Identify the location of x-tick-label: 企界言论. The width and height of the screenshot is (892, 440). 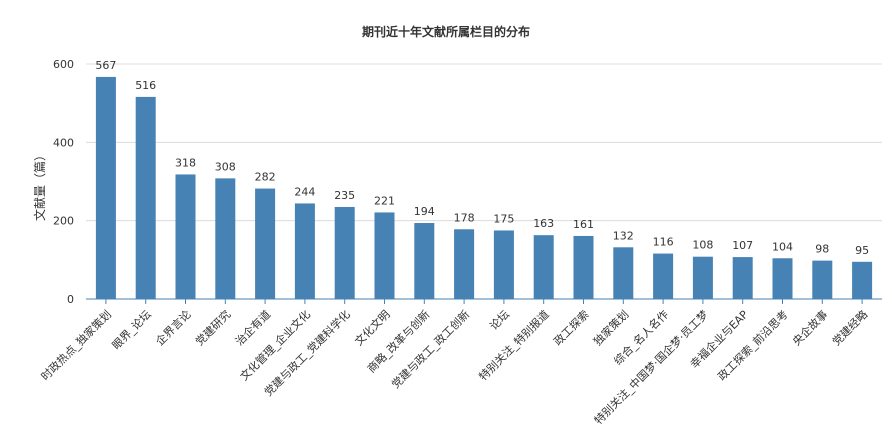
(173, 327).